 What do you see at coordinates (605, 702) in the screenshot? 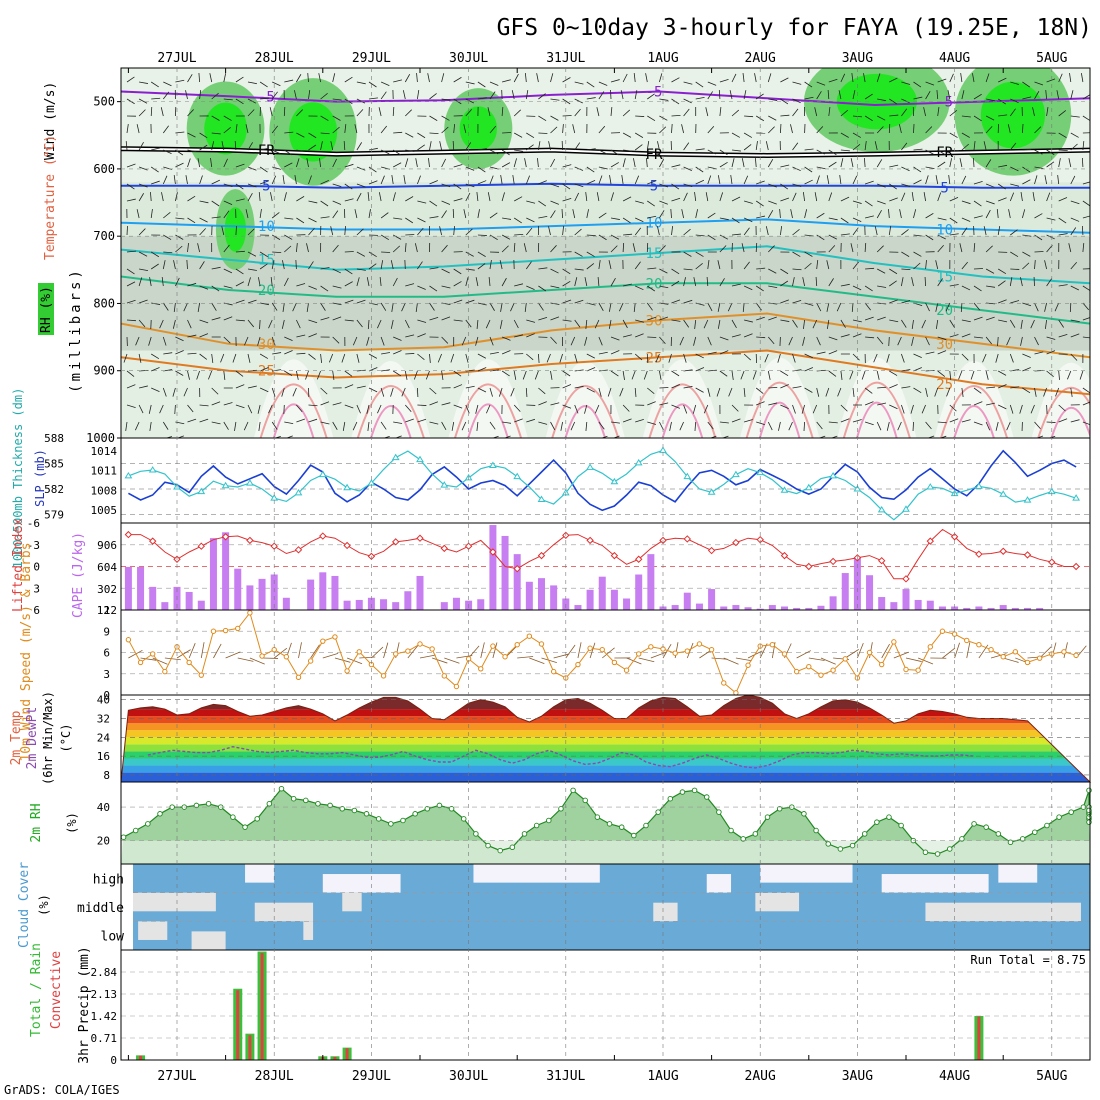
I see `temp-band` at bounding box center [605, 702].